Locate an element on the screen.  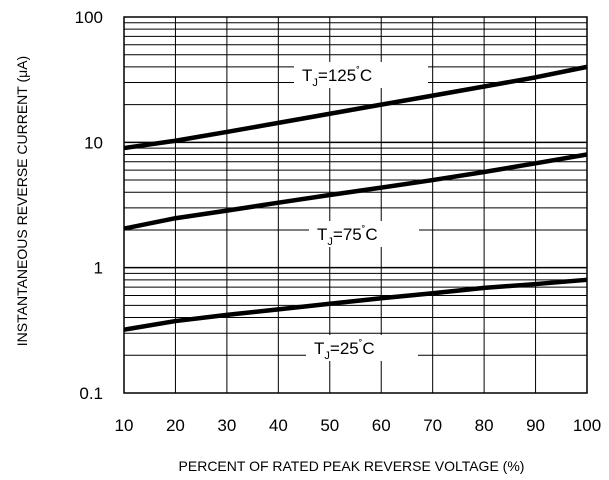
y-axis-title: INSTANTANEOUS REVERSE CURRENT (μA) is located at coordinates (22, 201).